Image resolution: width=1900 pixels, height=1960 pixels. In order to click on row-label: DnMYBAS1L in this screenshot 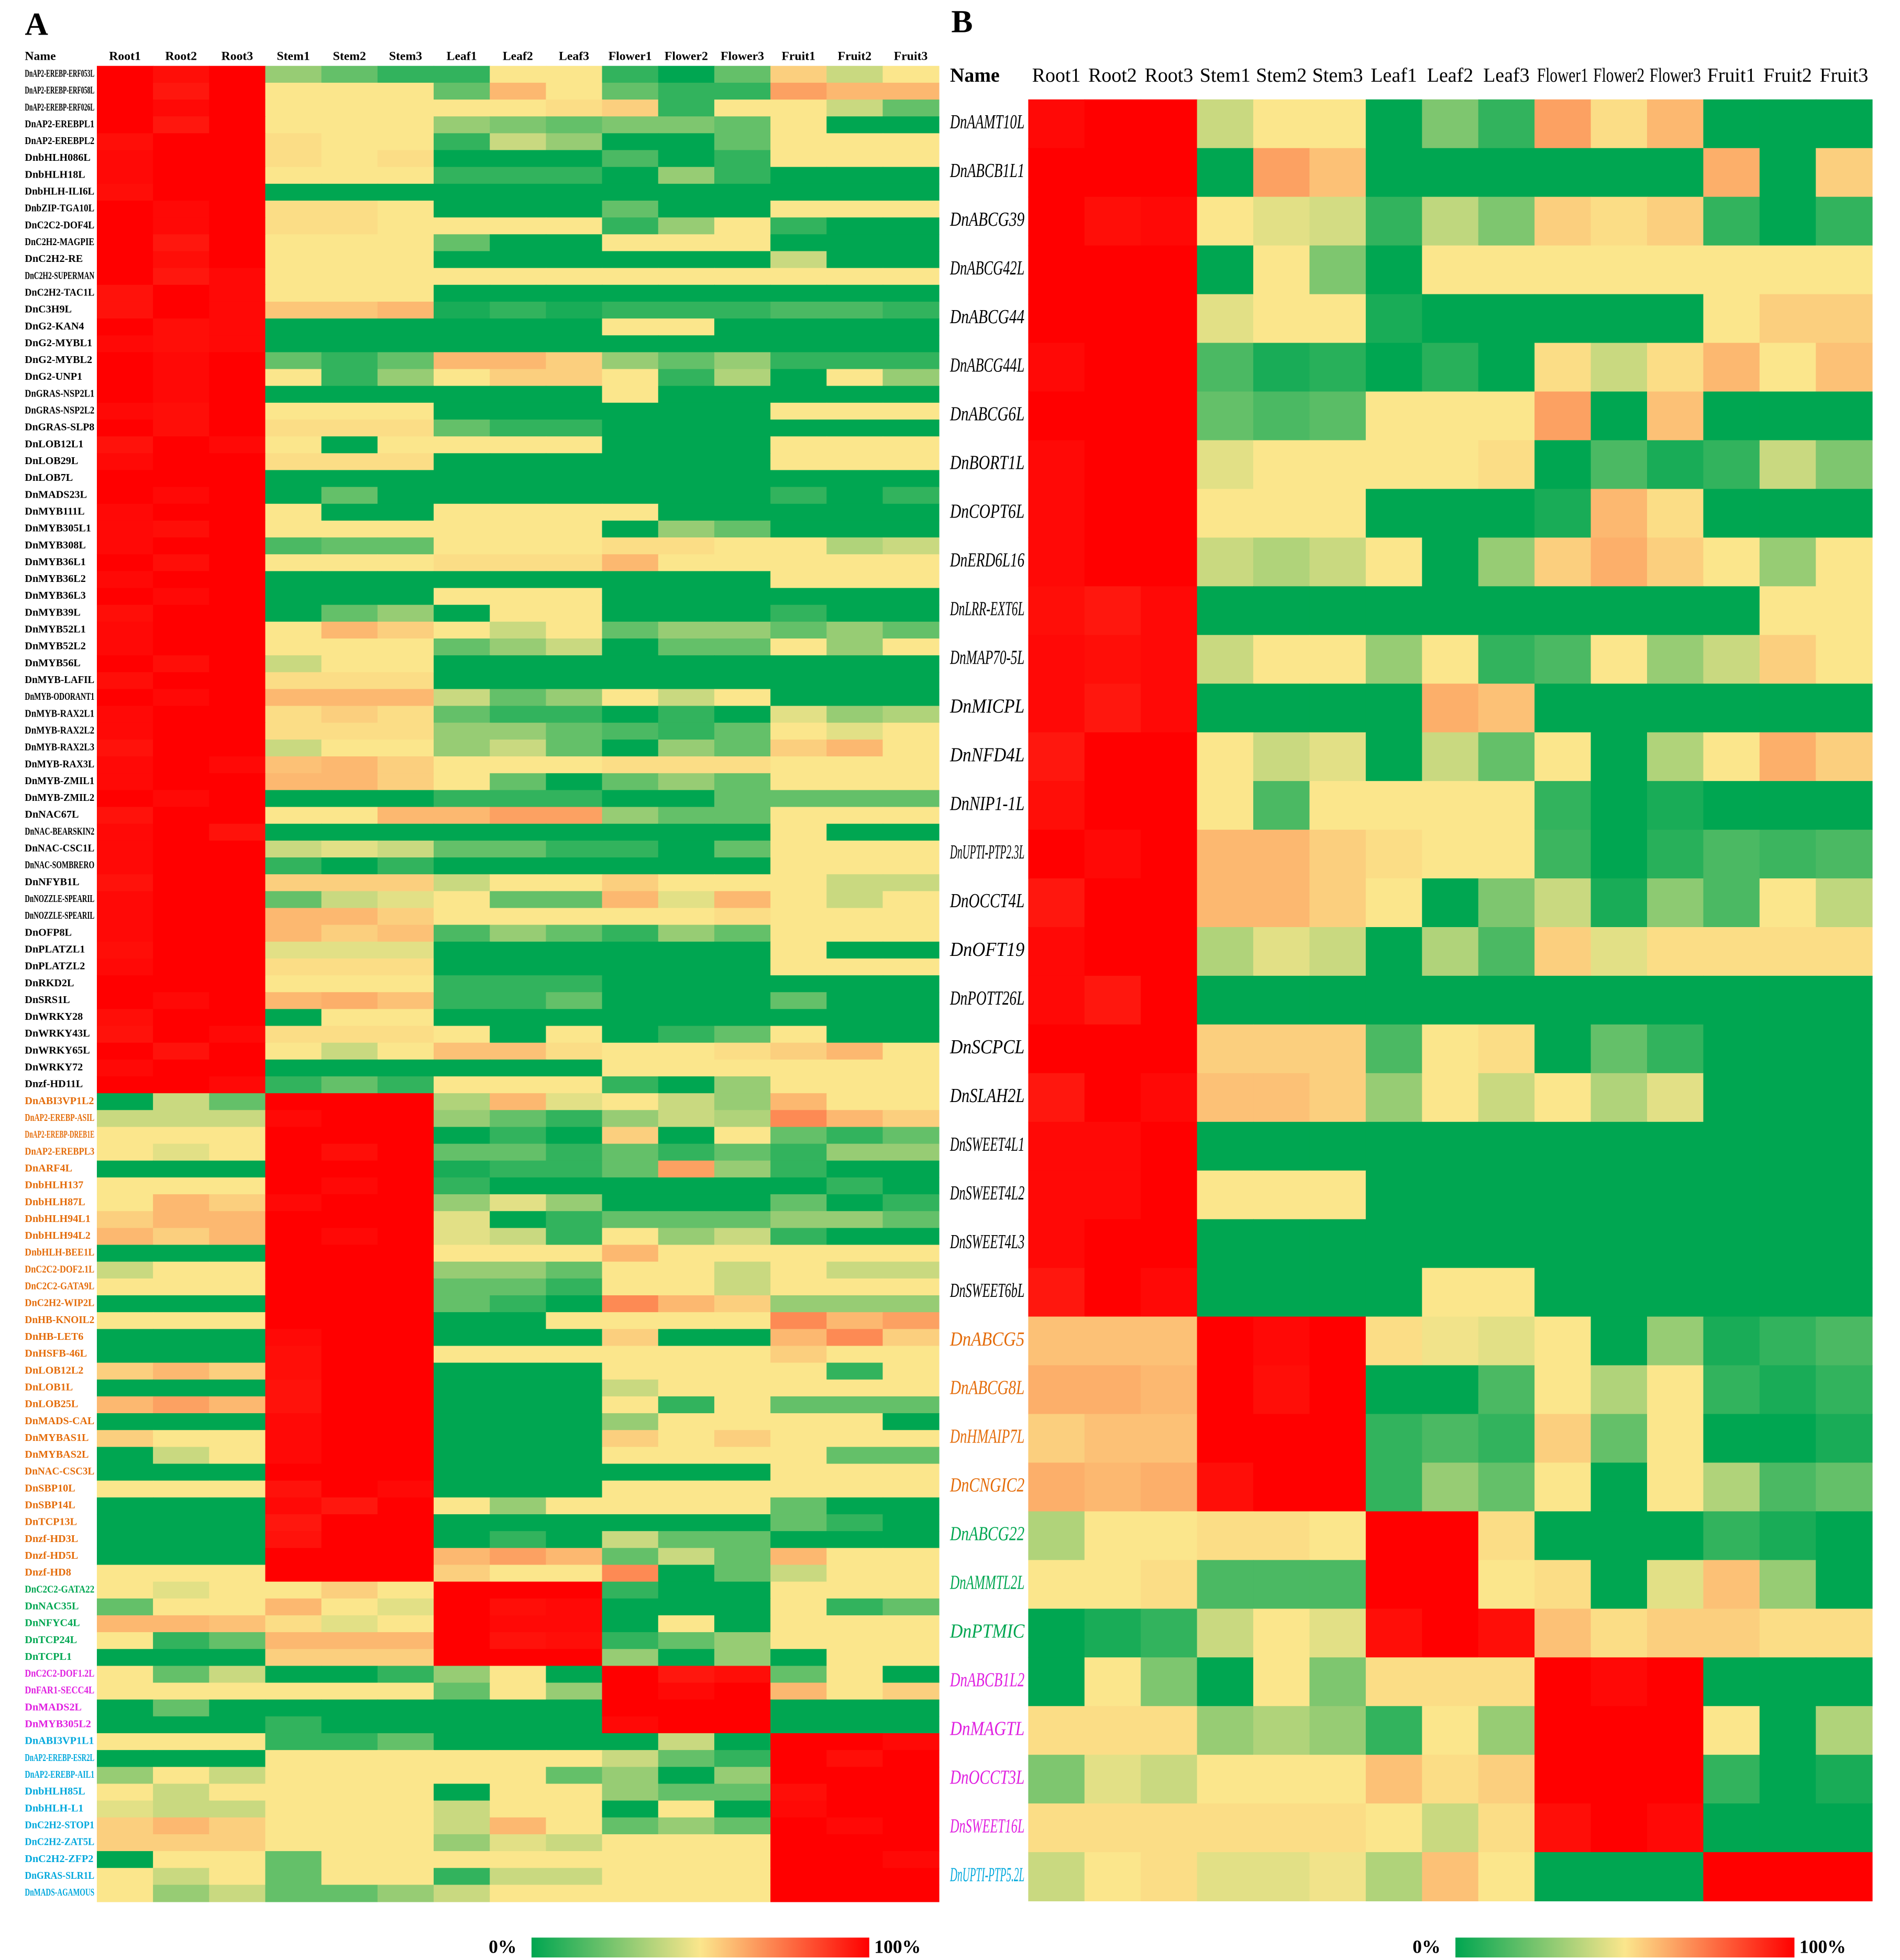, I will do `click(57, 1438)`.